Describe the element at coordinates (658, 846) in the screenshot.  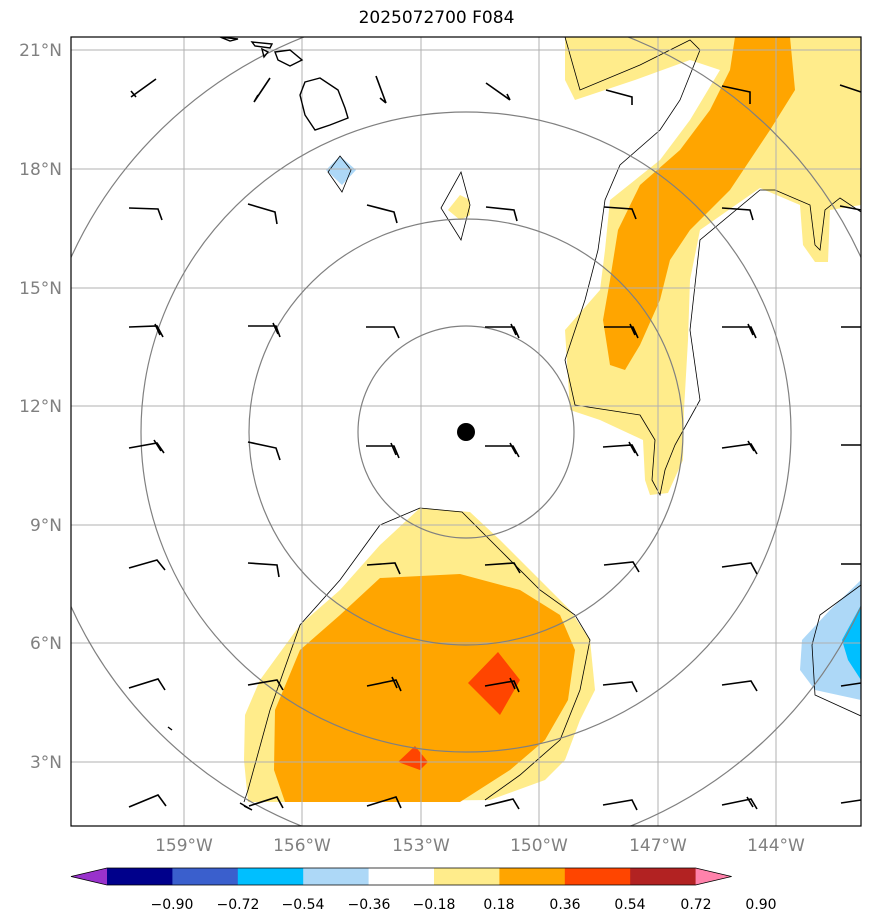
I see `lon-label: 147°W` at that location.